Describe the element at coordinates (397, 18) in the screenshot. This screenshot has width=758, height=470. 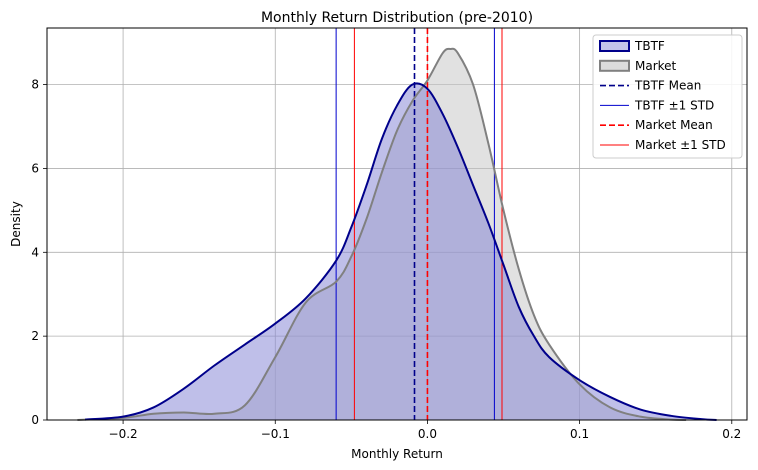
I see `chart-title: Monthly Return Distribution (pre-2010)` at that location.